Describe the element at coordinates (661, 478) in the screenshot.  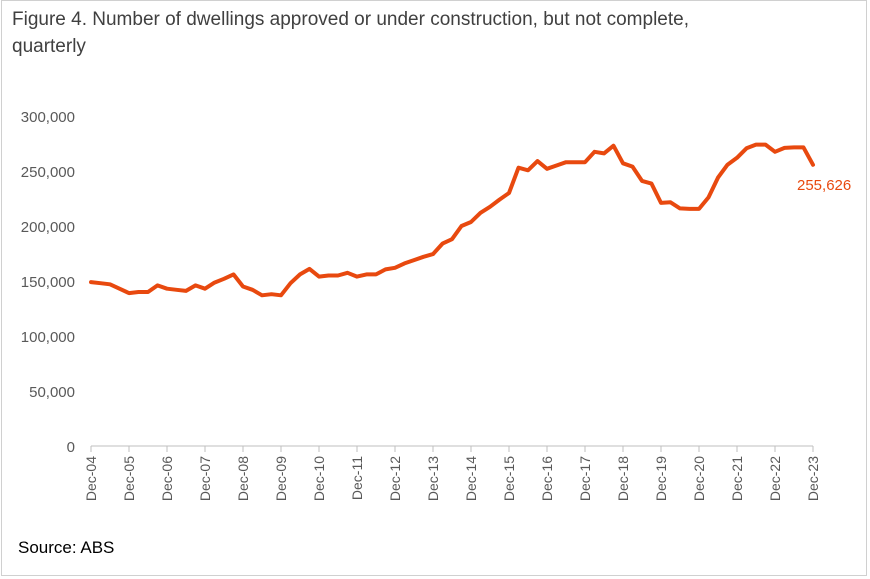
I see `x-tick-label: Dec-19` at that location.